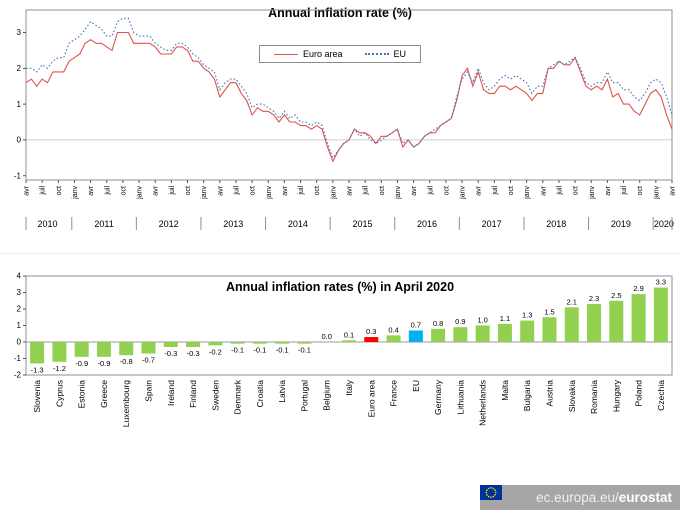 Image resolution: width=680 pixels, height=510 pixels. Describe the element at coordinates (393, 329) in the screenshot. I see `bar-value-label: 0.4` at that location.